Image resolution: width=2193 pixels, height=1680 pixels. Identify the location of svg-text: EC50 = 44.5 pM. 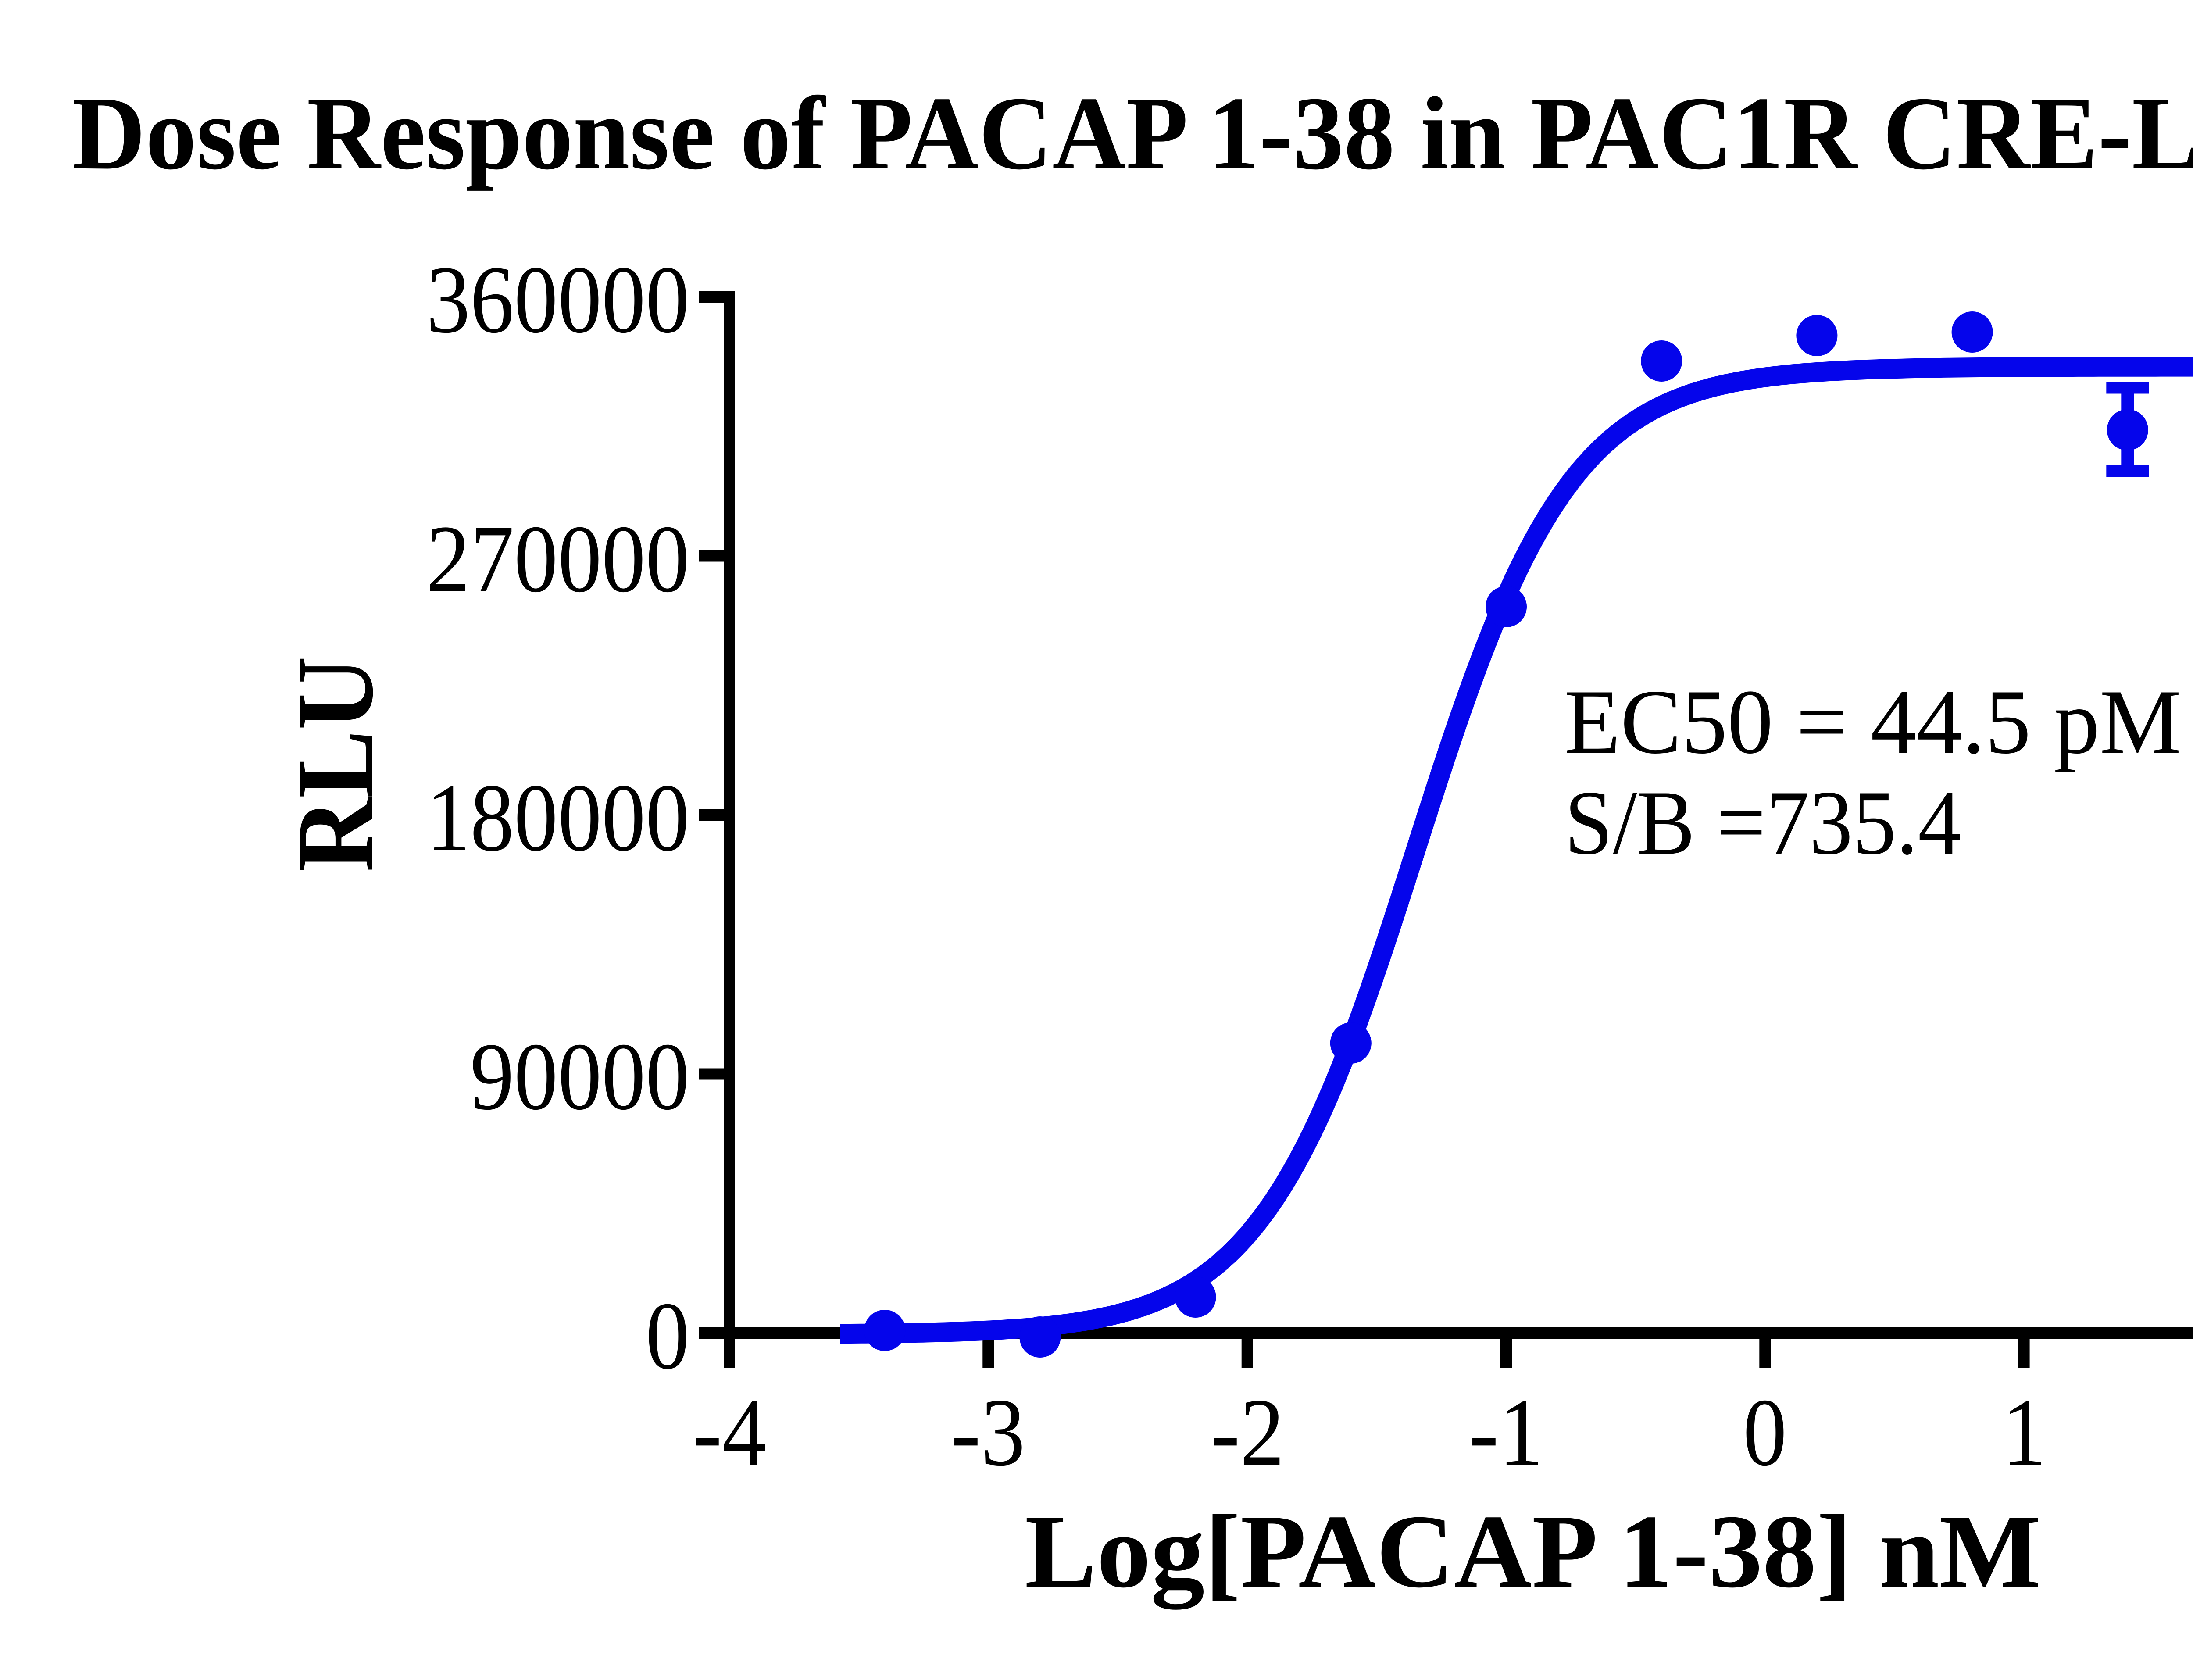
(1872, 722).